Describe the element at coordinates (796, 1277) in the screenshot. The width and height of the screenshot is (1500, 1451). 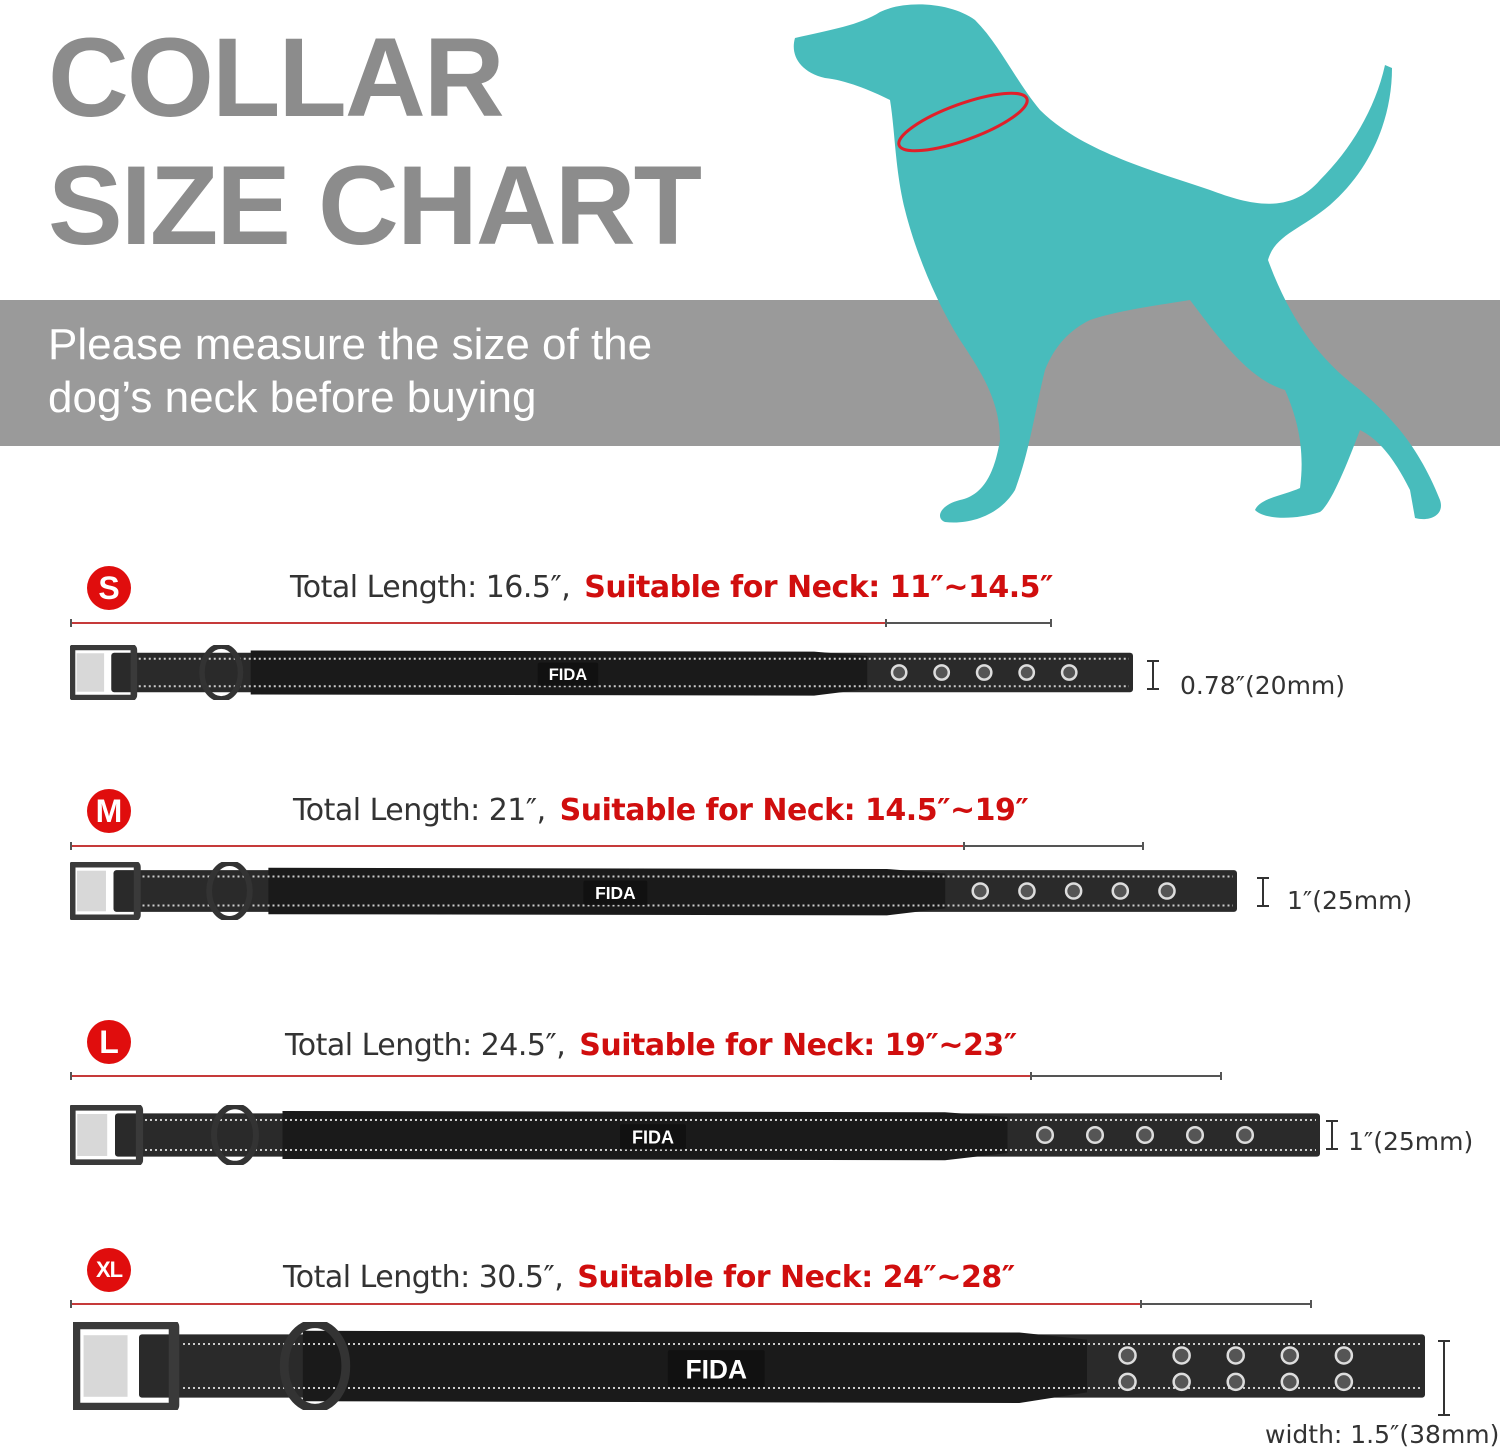
I see `neck-range: Suitable for Neck: 24″~28″` at that location.